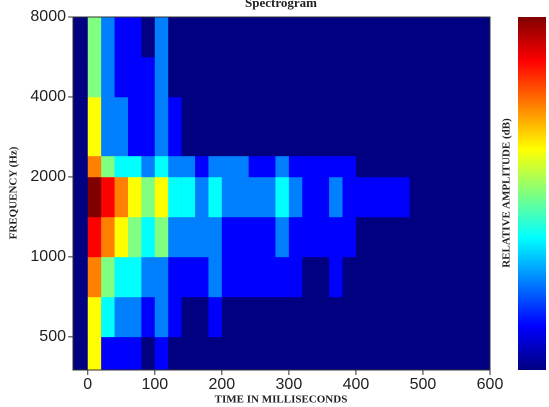  Describe the element at coordinates (48, 256) in the screenshot. I see `y-tick-label: 1000` at that location.